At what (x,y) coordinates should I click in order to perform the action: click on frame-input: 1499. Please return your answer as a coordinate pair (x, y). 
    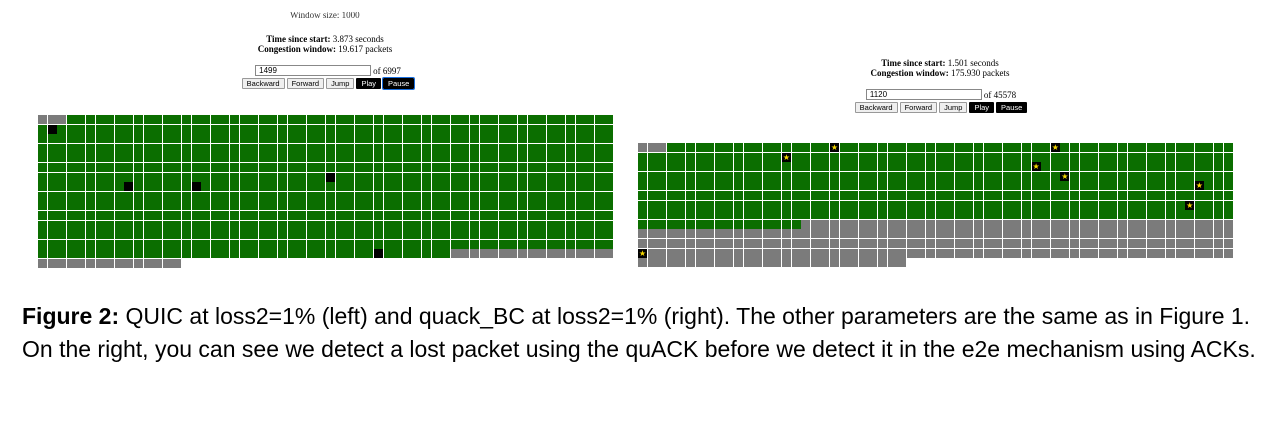
    Looking at the image, I should click on (313, 70).